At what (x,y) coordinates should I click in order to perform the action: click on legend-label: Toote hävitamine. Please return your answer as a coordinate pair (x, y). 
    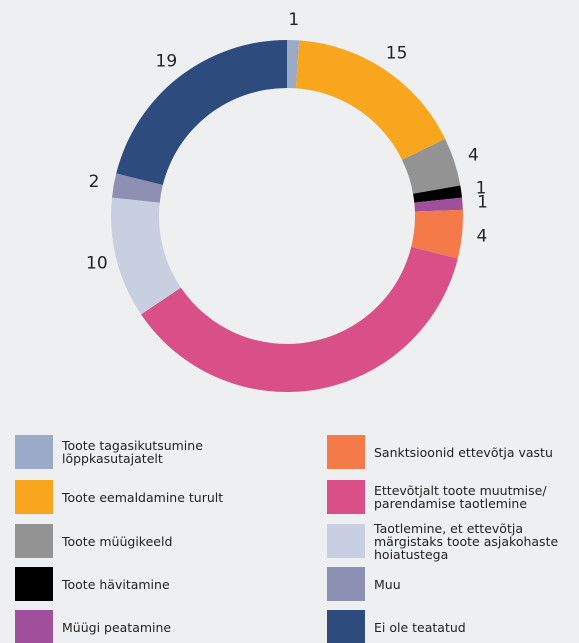
    Looking at the image, I should click on (116, 584).